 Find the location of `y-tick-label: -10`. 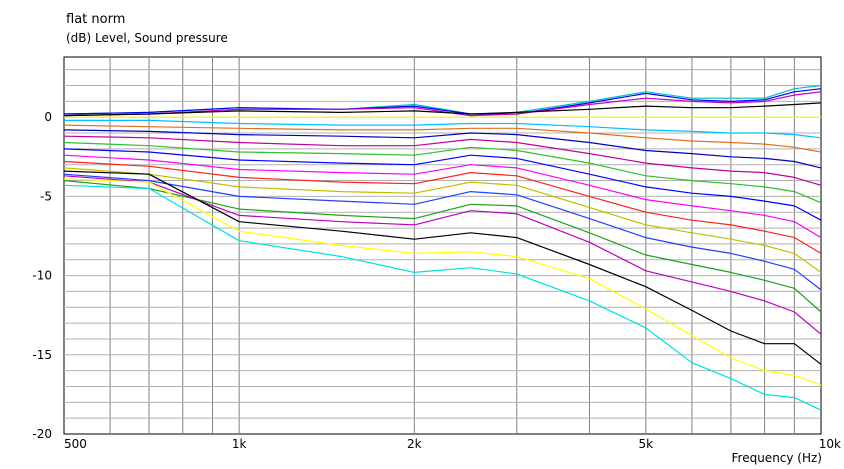

y-tick-label: -10 is located at coordinates (42, 276).